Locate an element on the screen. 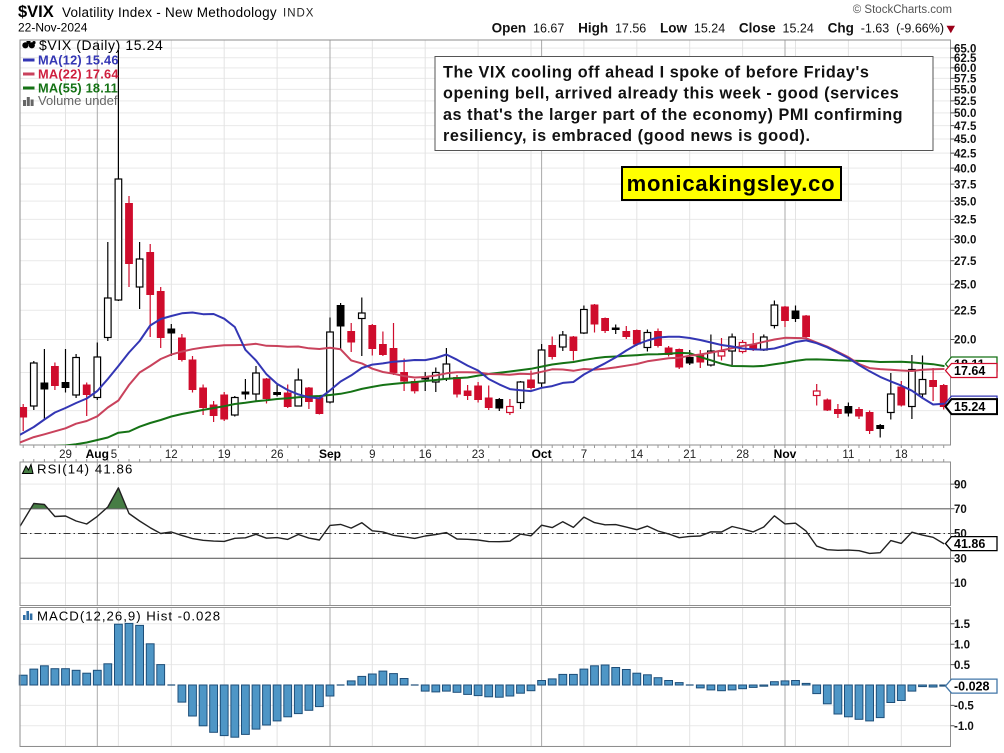 This screenshot has width=1004, height=753. svg-text: INDX is located at coordinates (298, 14).